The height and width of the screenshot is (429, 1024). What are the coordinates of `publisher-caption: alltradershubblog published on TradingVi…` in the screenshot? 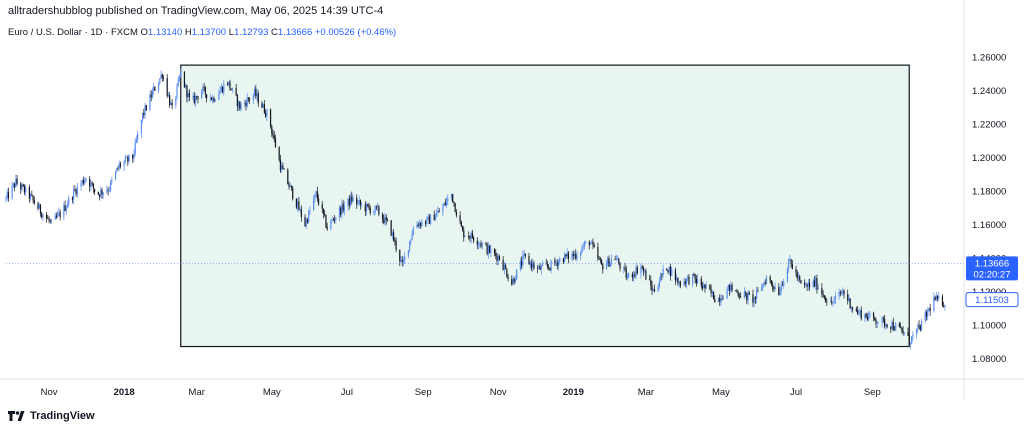 It's located at (196, 11).